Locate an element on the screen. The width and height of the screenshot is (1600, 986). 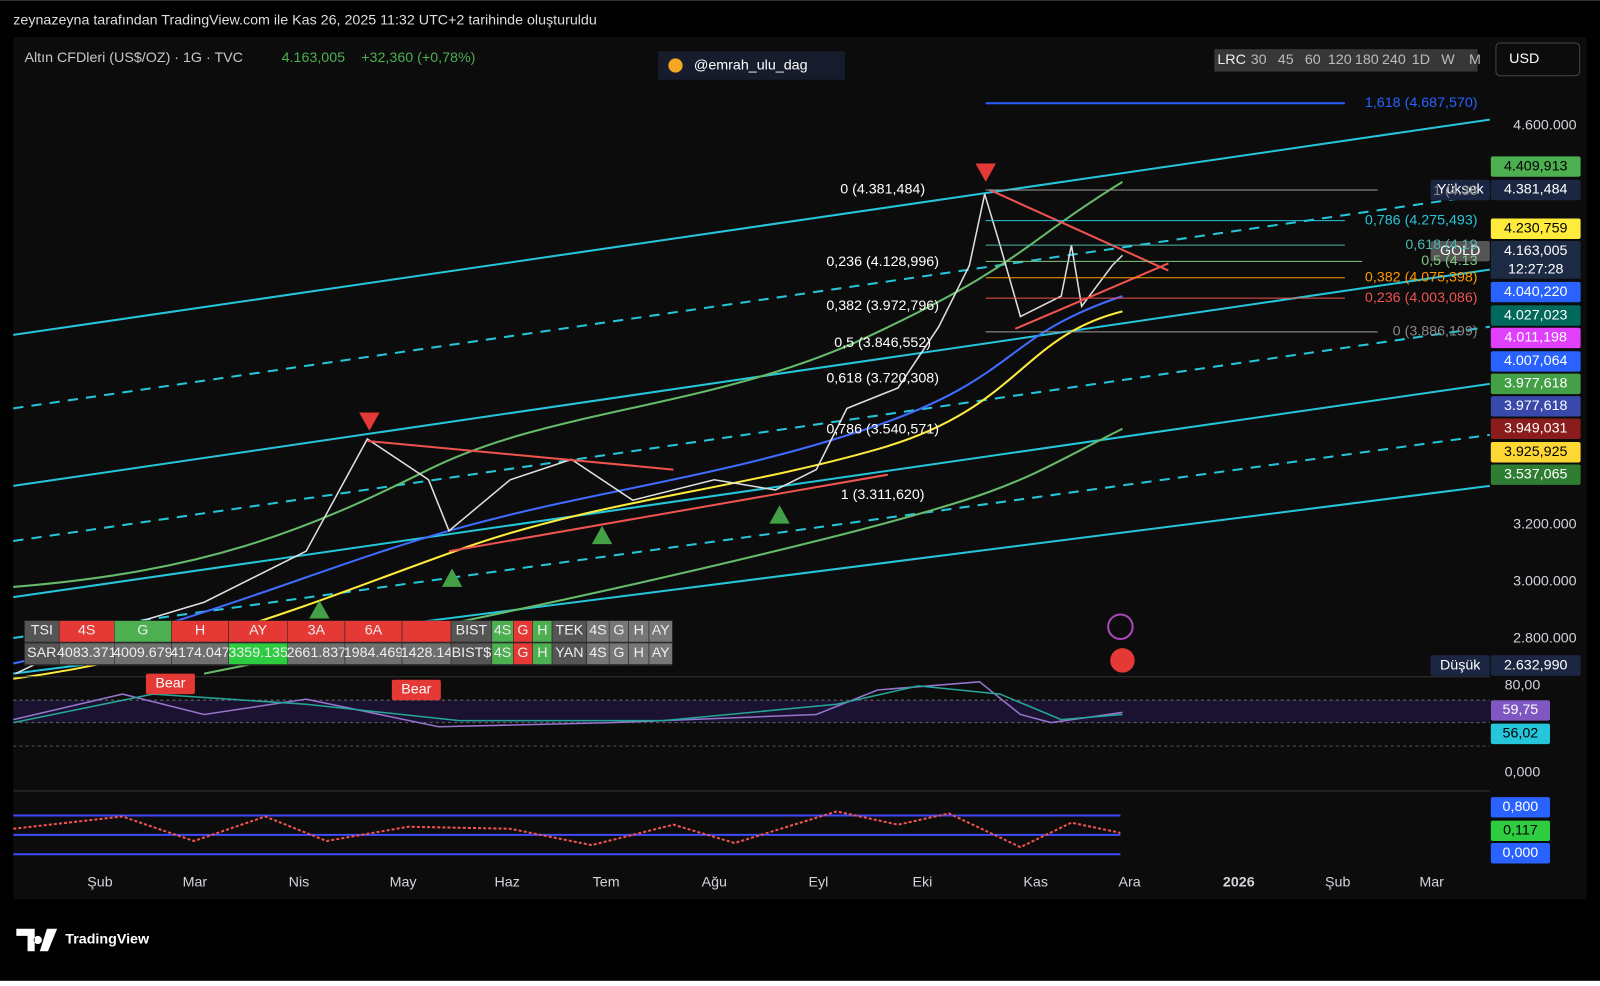
signal-label: Bear is located at coordinates (170, 684).